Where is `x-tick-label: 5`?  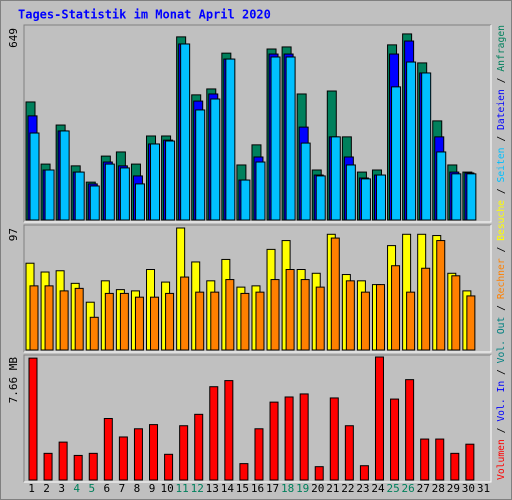
x-tick-label: 5 is located at coordinates (91, 488).